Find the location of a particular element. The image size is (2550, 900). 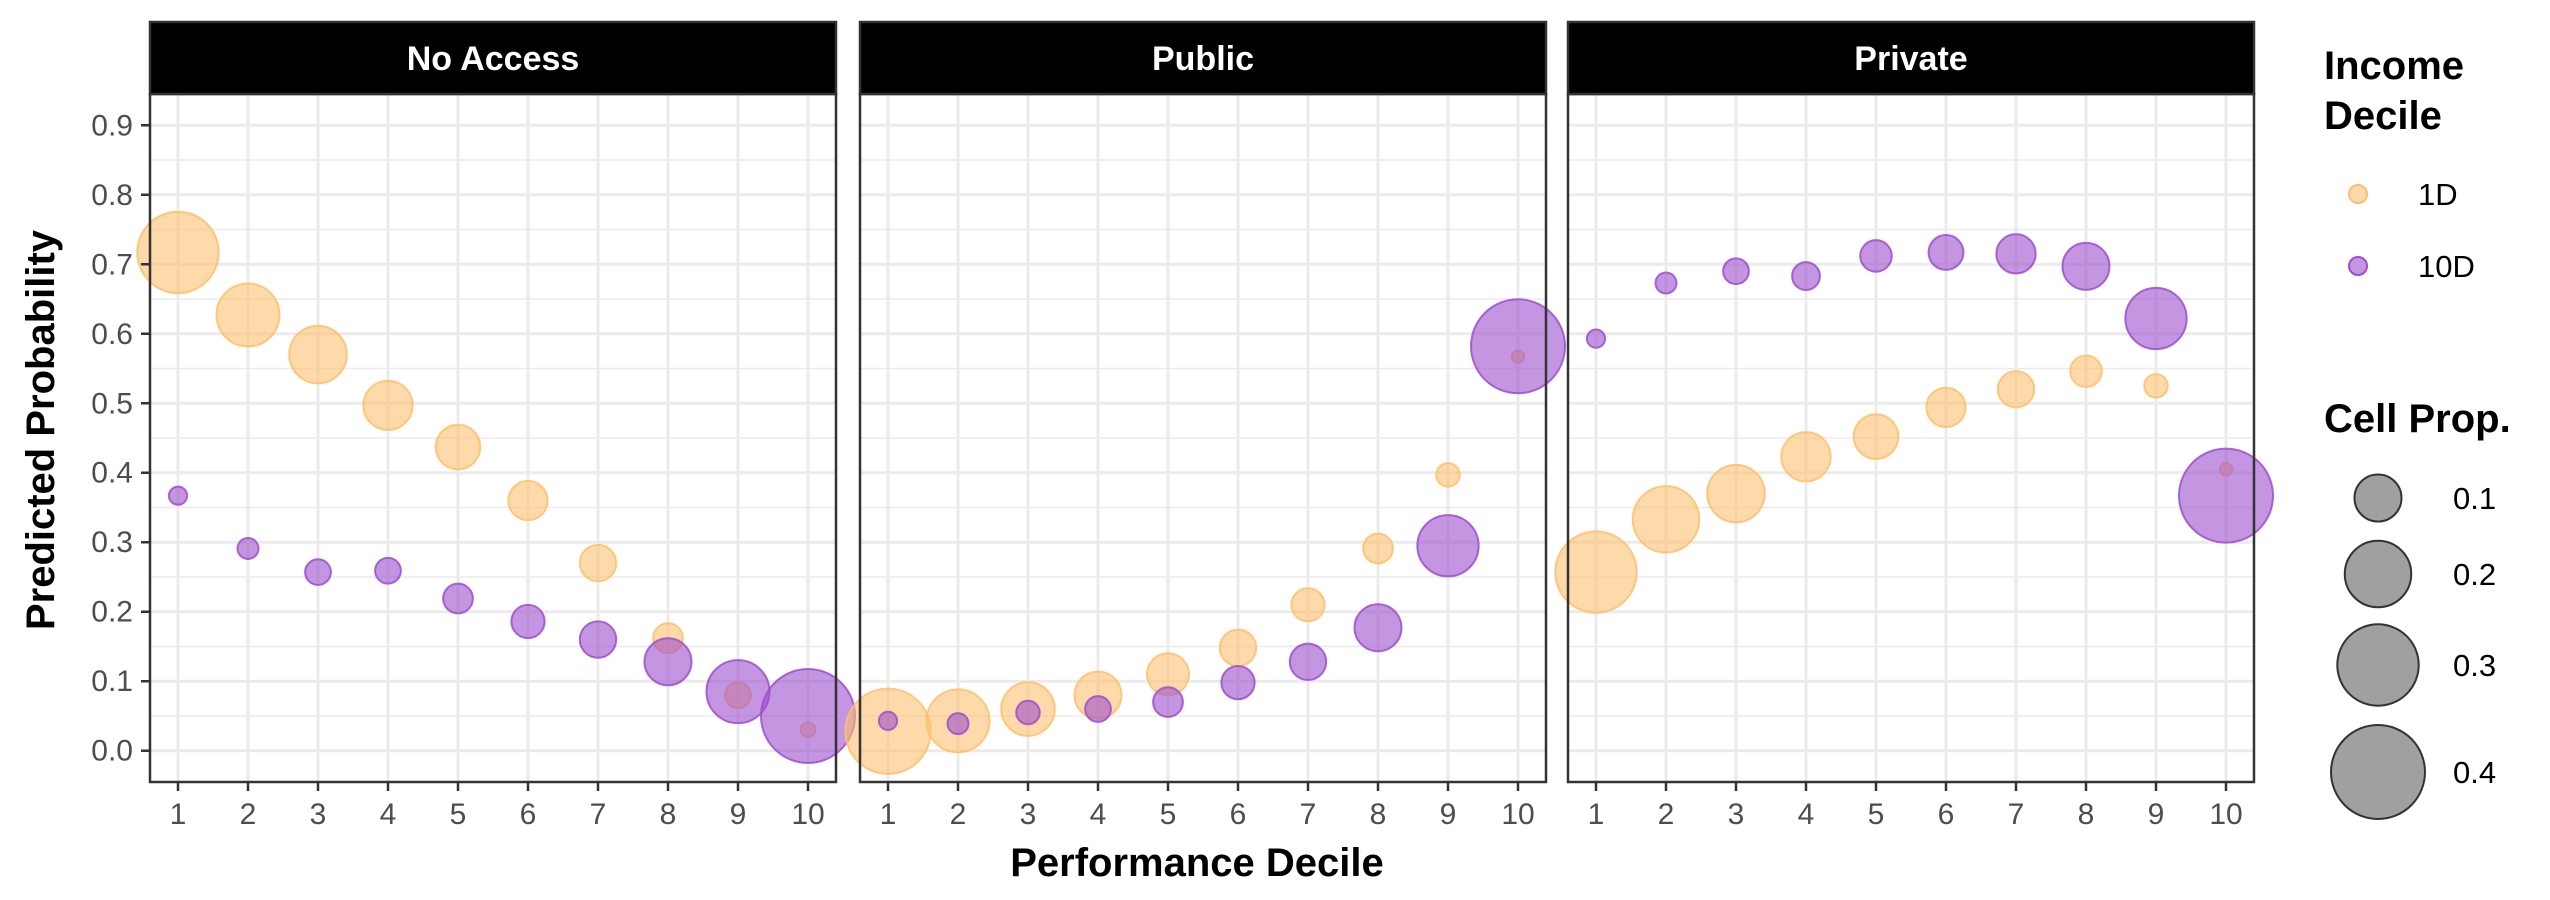

facet-label: Private is located at coordinates (1910, 59).